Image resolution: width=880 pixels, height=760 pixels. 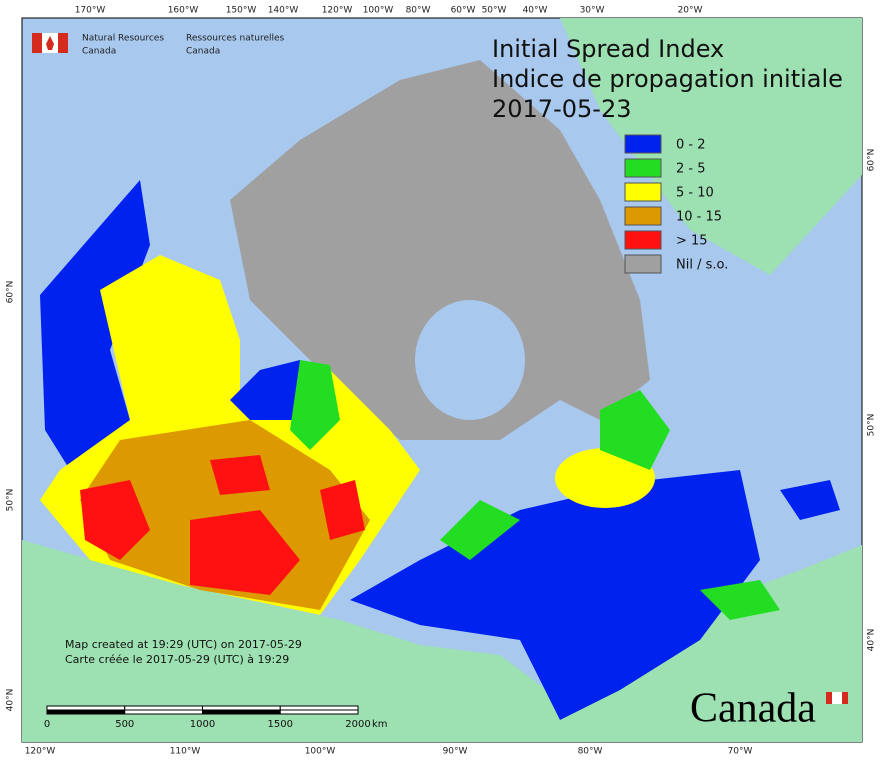 I want to click on lon-label: 170°W, so click(x=90, y=11).